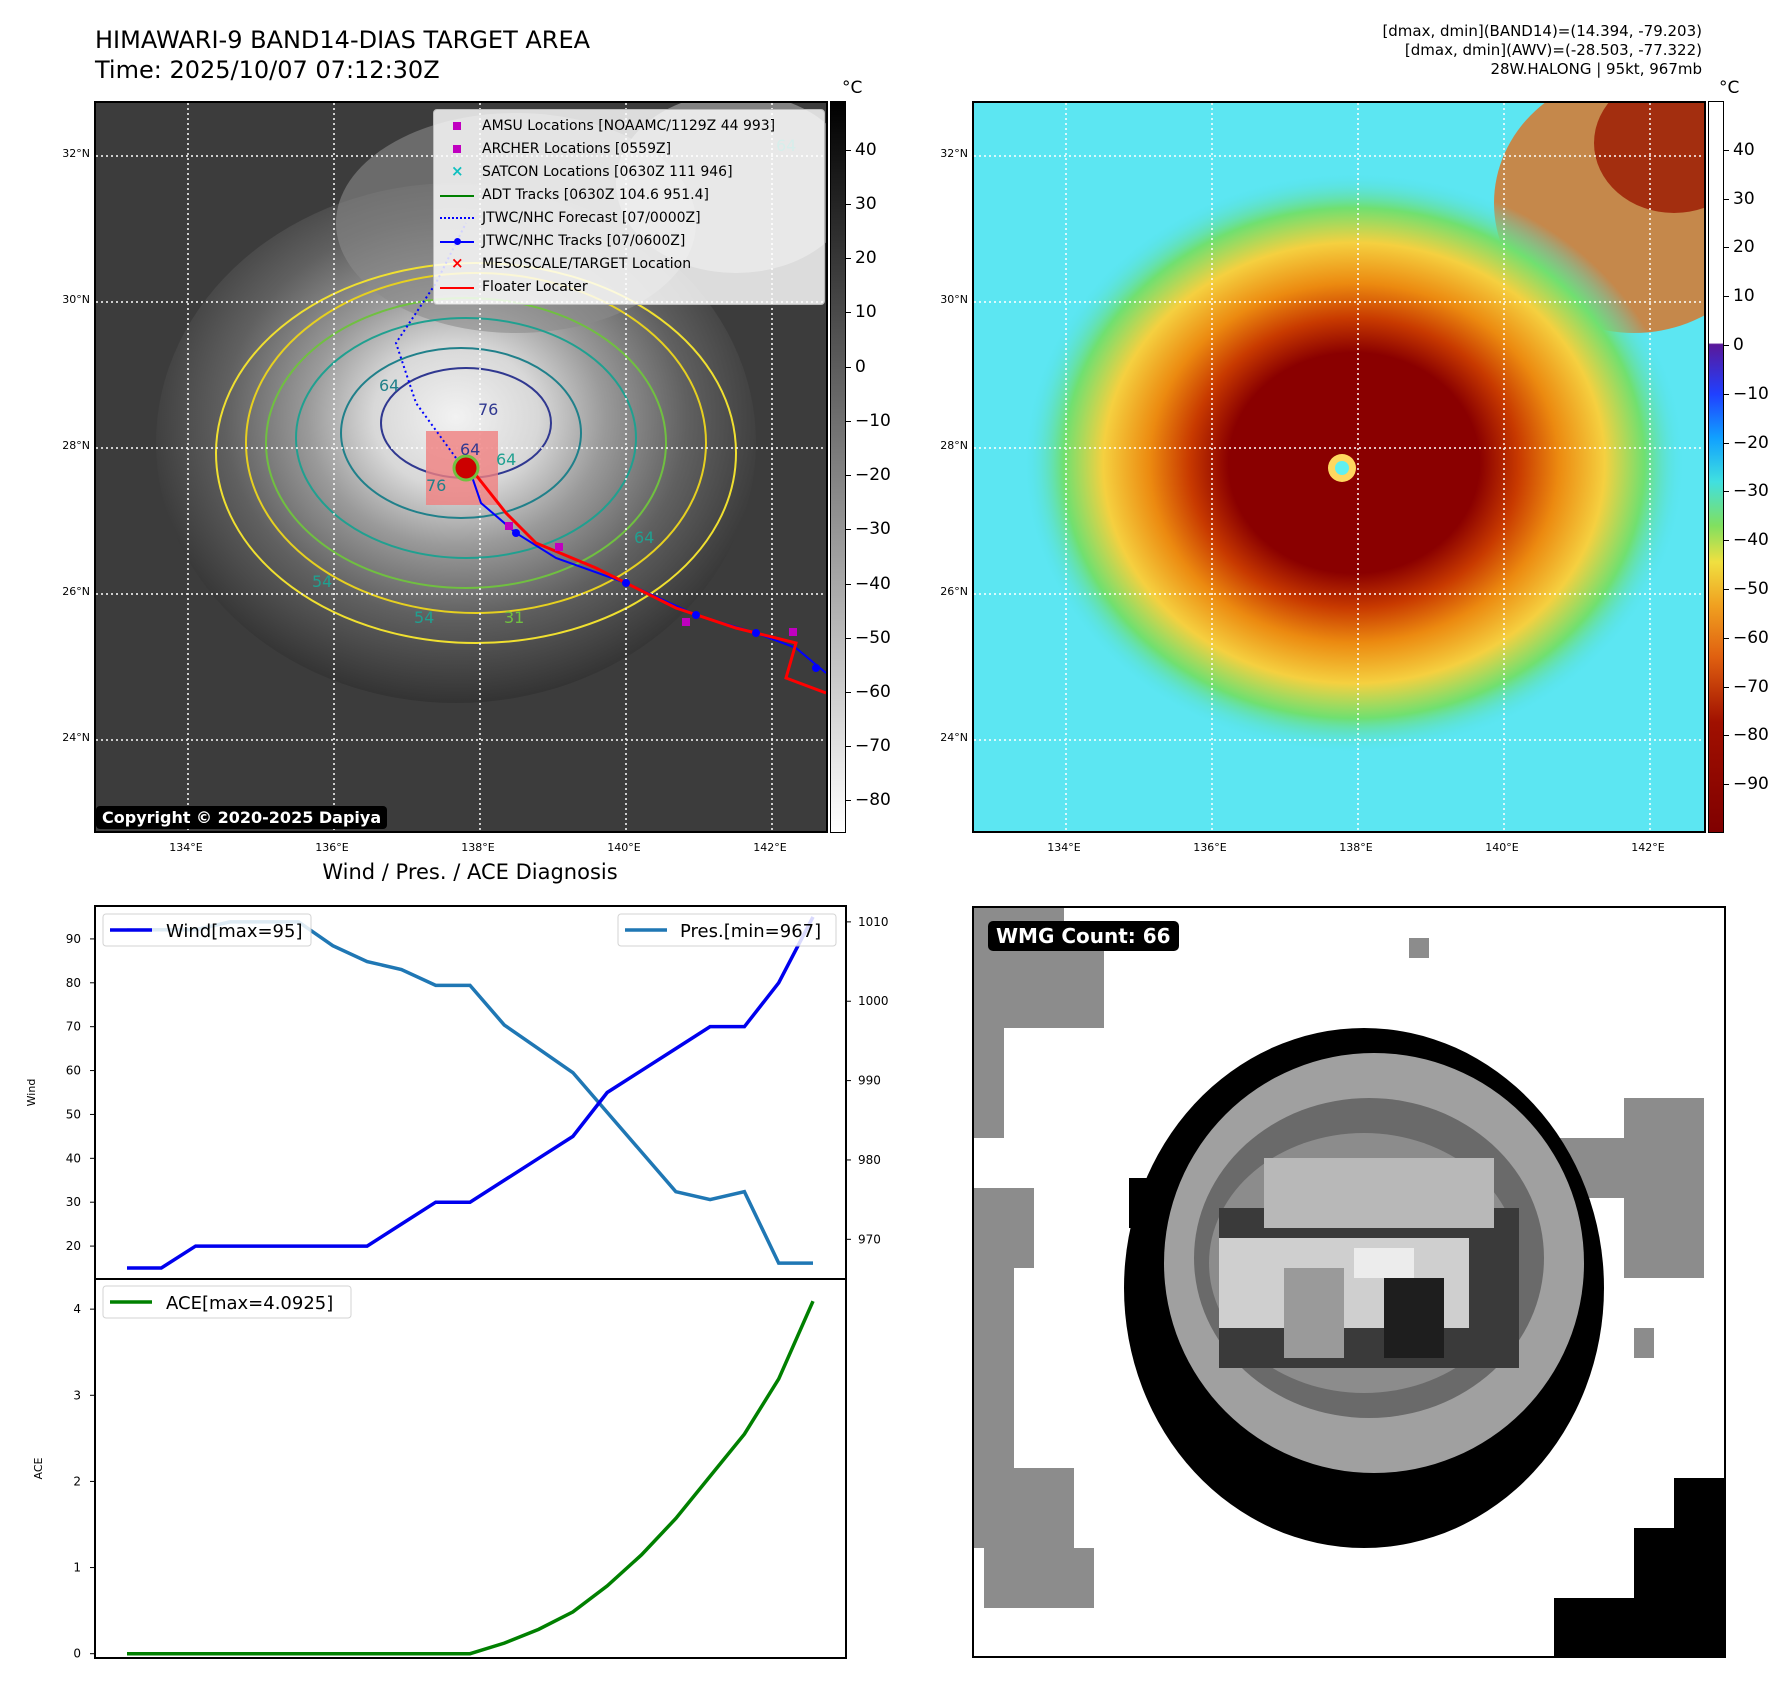 The width and height of the screenshot is (1788, 1690). What do you see at coordinates (506, 459) in the screenshot?
I see `contour-label: 64` at bounding box center [506, 459].